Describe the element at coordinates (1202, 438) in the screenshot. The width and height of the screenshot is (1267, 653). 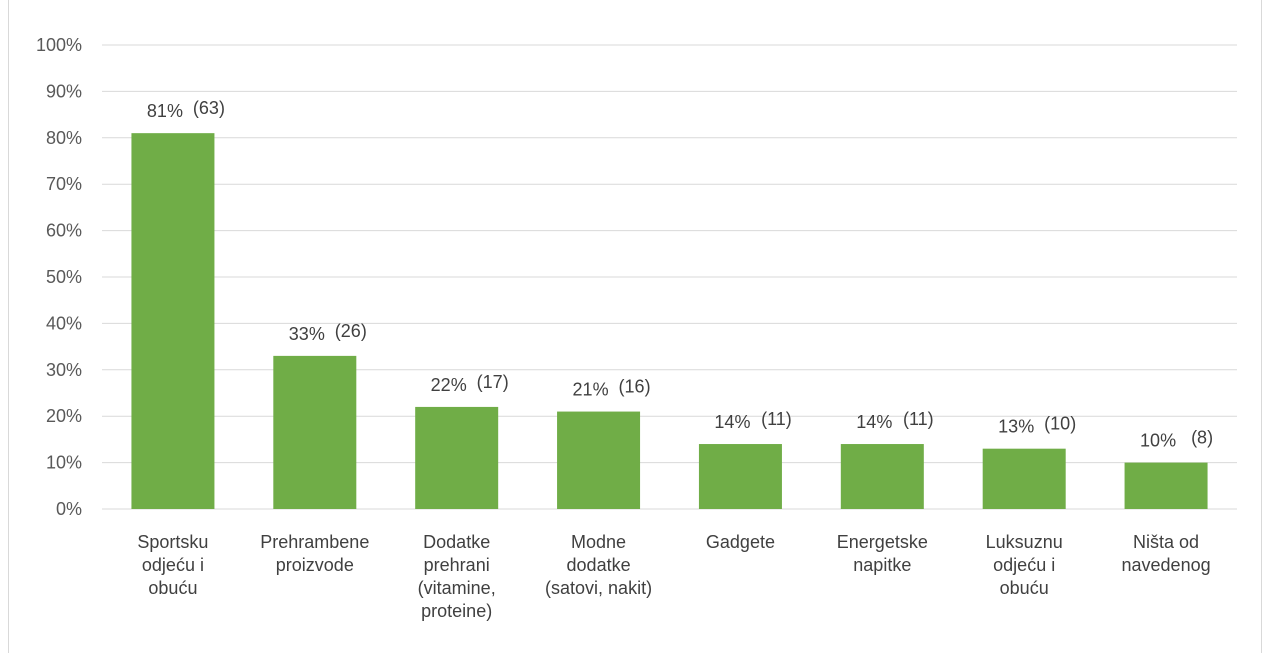
I see `bar-count-label: (8)` at that location.